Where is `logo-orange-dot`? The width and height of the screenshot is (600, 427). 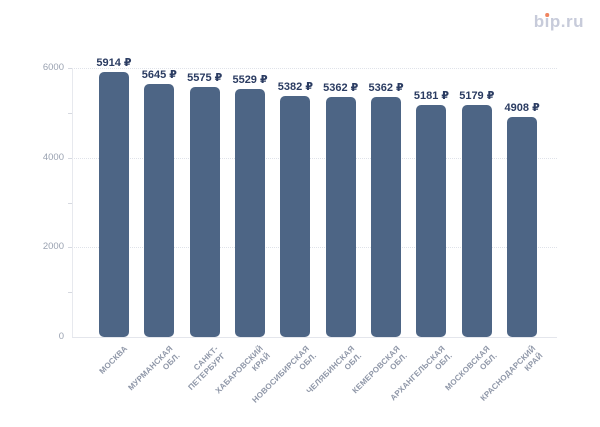
logo-orange-dot is located at coordinates (547, 15).